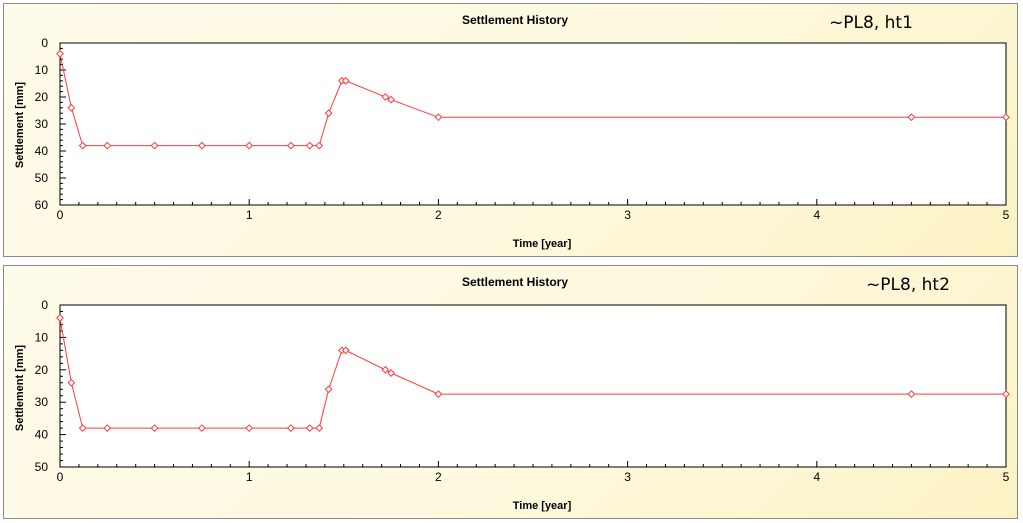  Describe the element at coordinates (871, 23) in the screenshot. I see `chart-annotation: ~PL8, ht1` at that location.